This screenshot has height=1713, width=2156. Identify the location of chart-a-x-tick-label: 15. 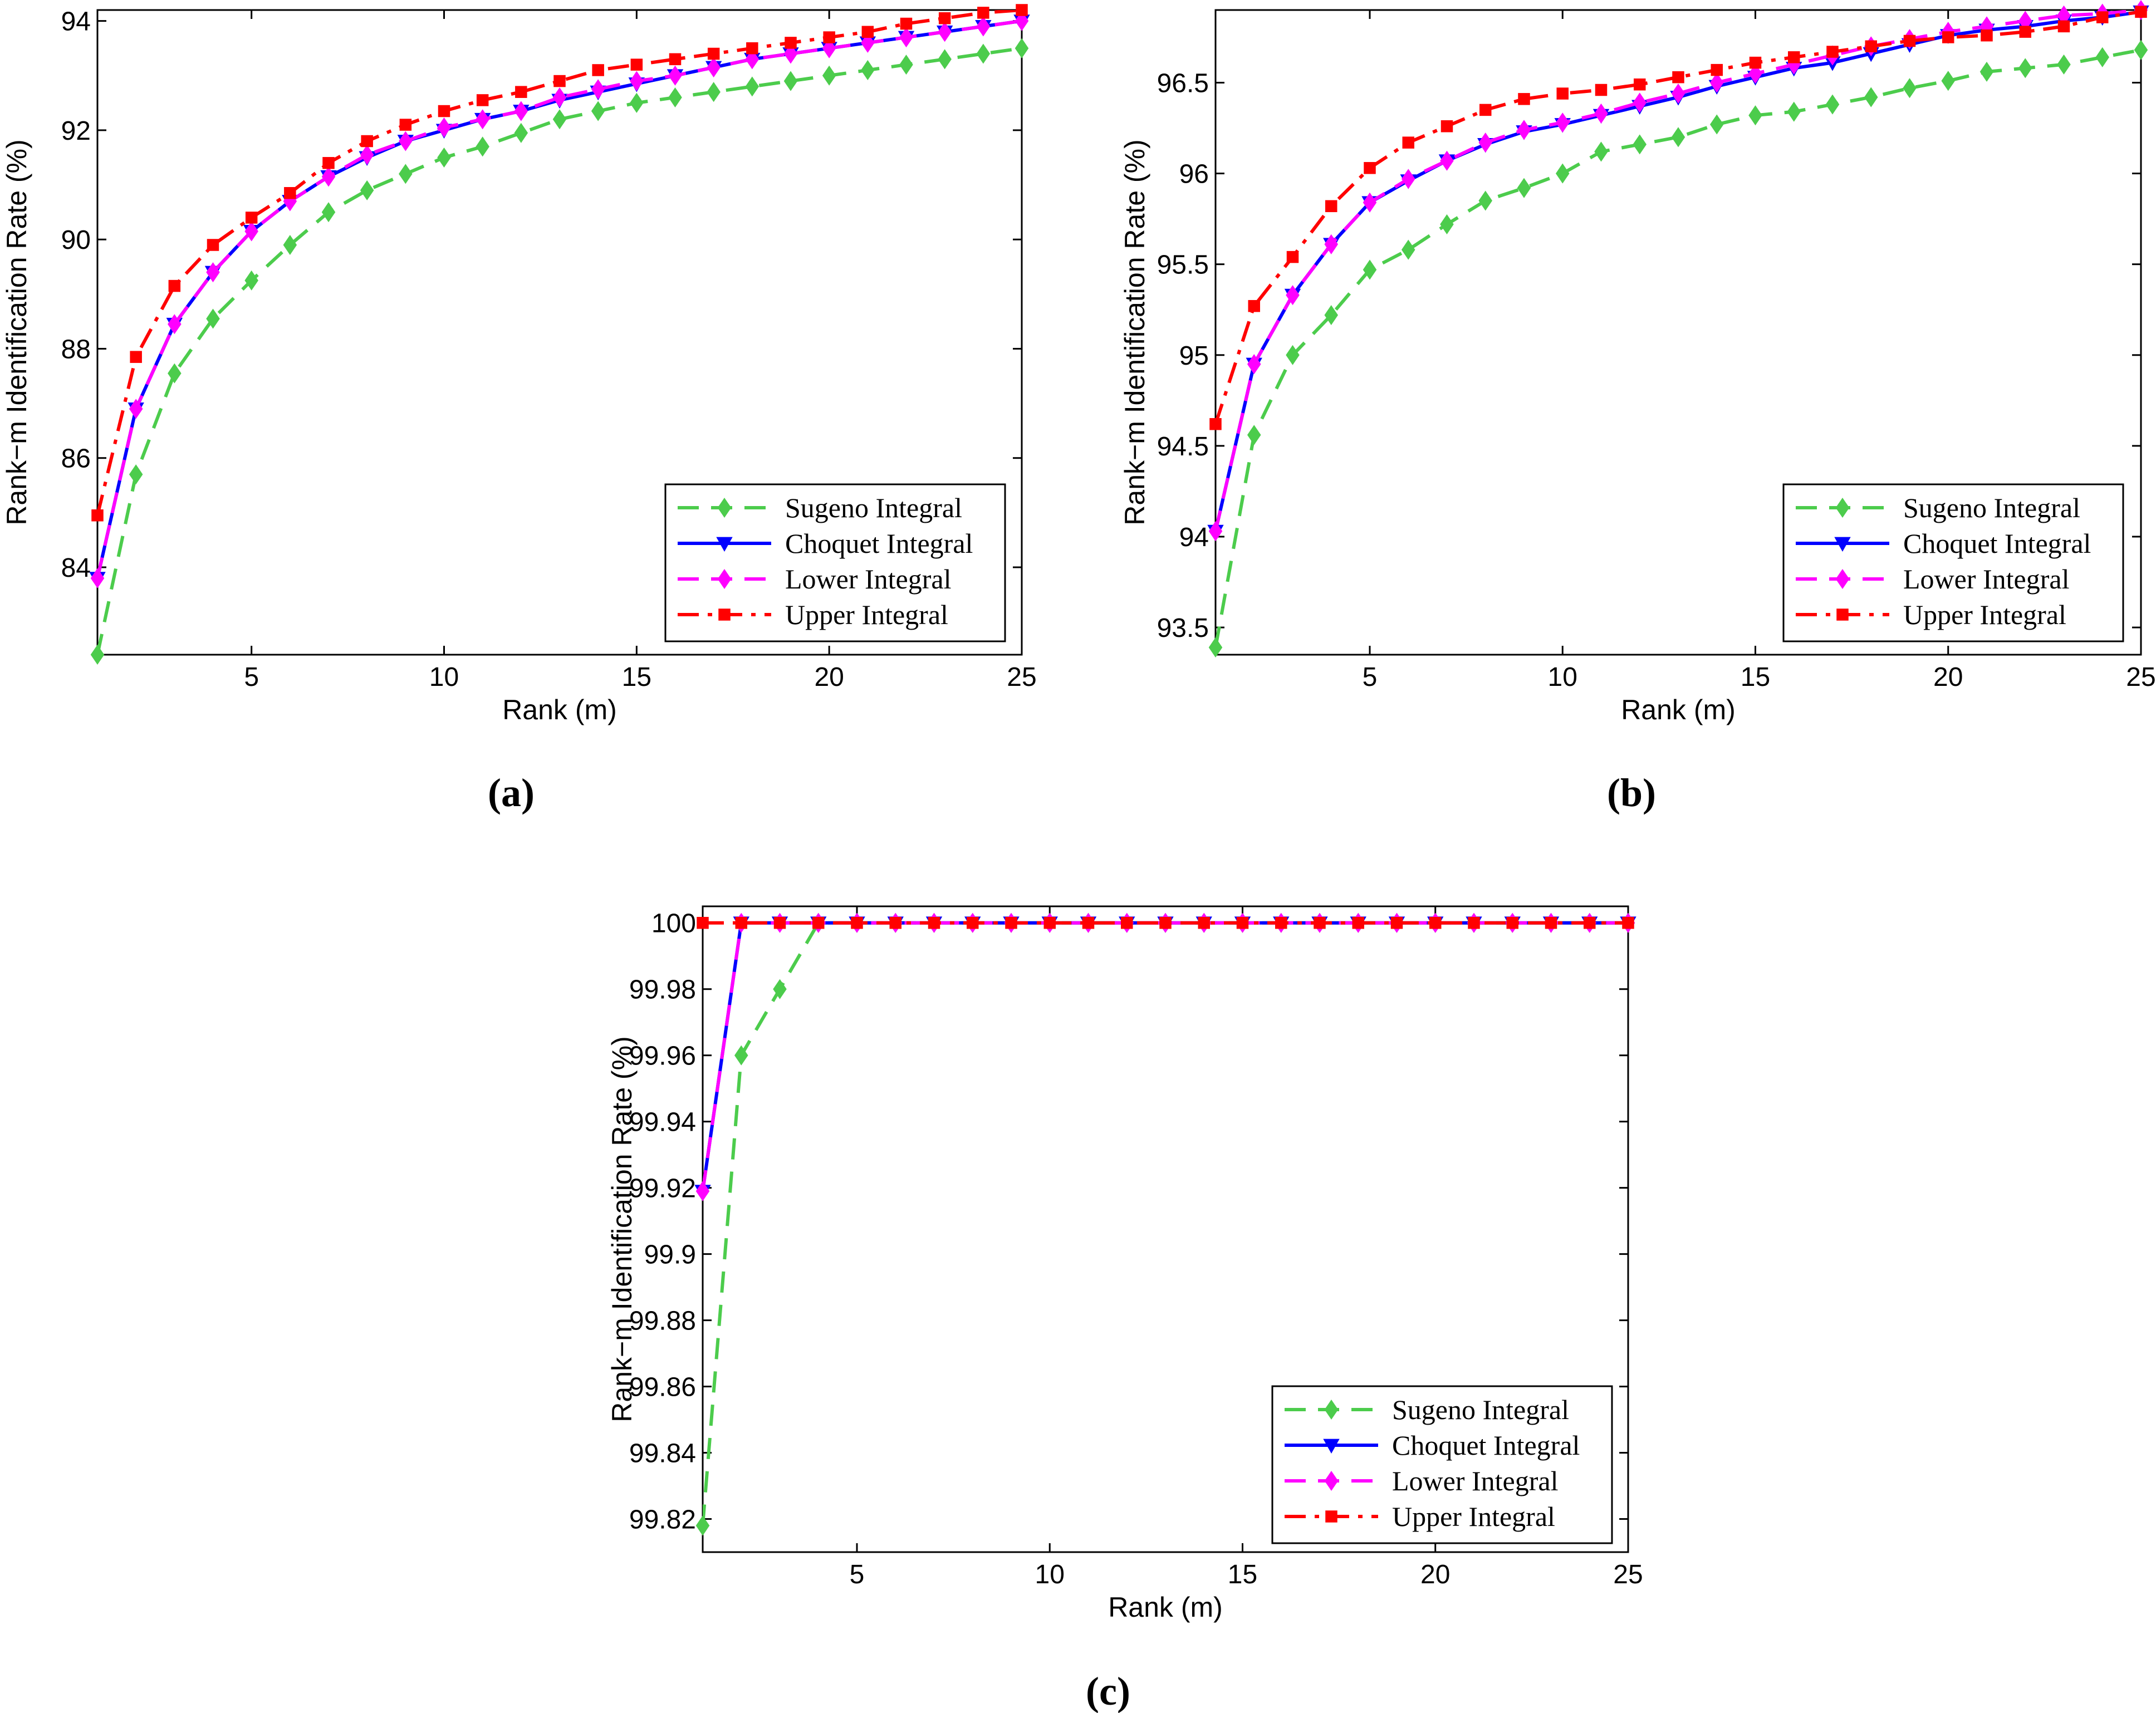
(636, 677).